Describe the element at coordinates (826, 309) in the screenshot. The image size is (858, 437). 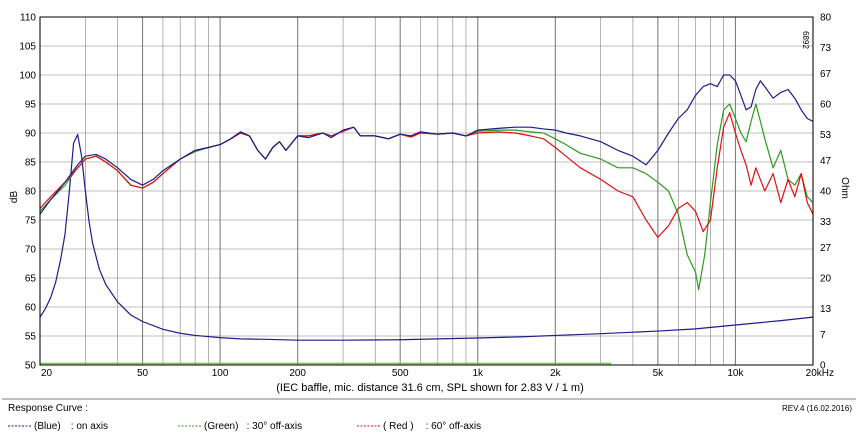
I see `y2-tick-label: 13` at that location.